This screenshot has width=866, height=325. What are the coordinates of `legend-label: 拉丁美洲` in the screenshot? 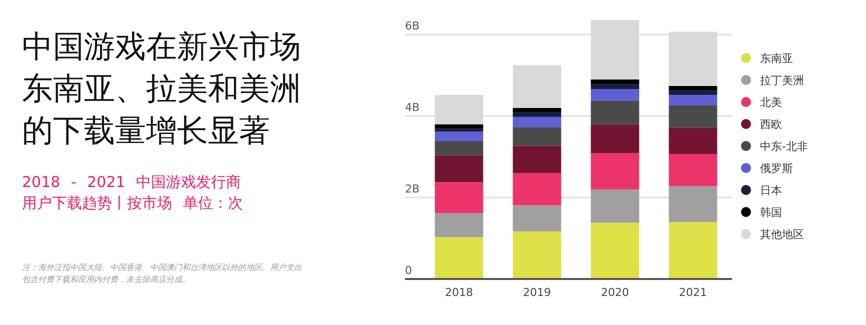 It's located at (782, 80).